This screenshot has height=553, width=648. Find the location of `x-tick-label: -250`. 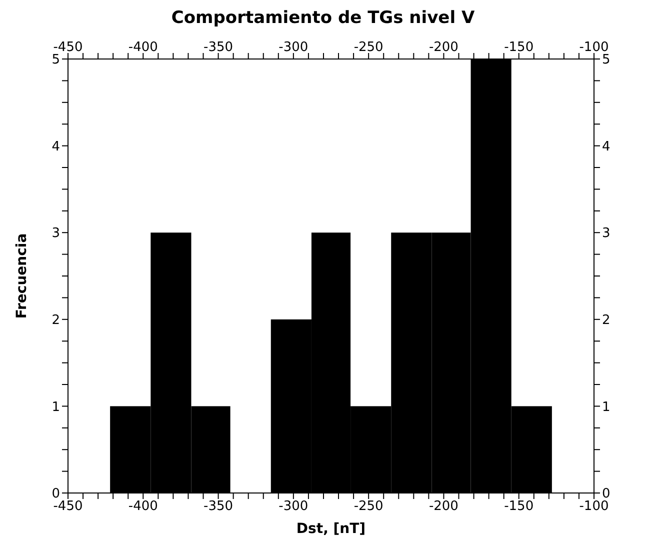

x-tick-label: -250 is located at coordinates (369, 47).